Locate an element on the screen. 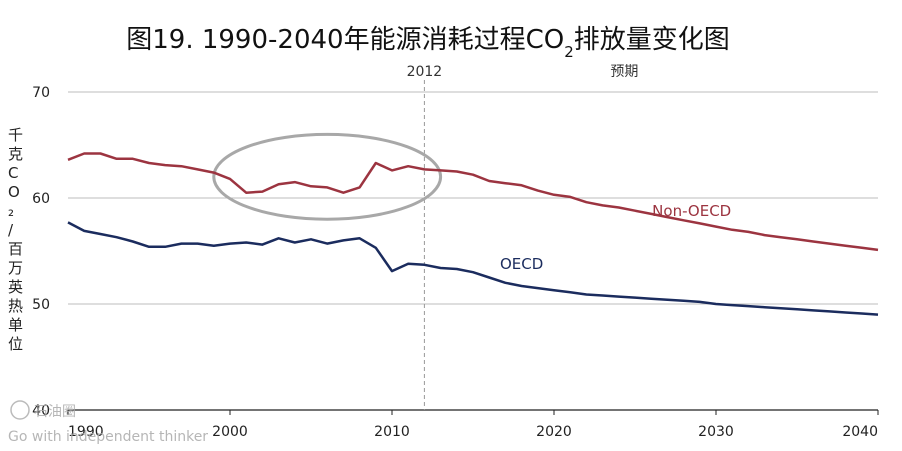  x-tick-label-2020: 2020 is located at coordinates (554, 432).